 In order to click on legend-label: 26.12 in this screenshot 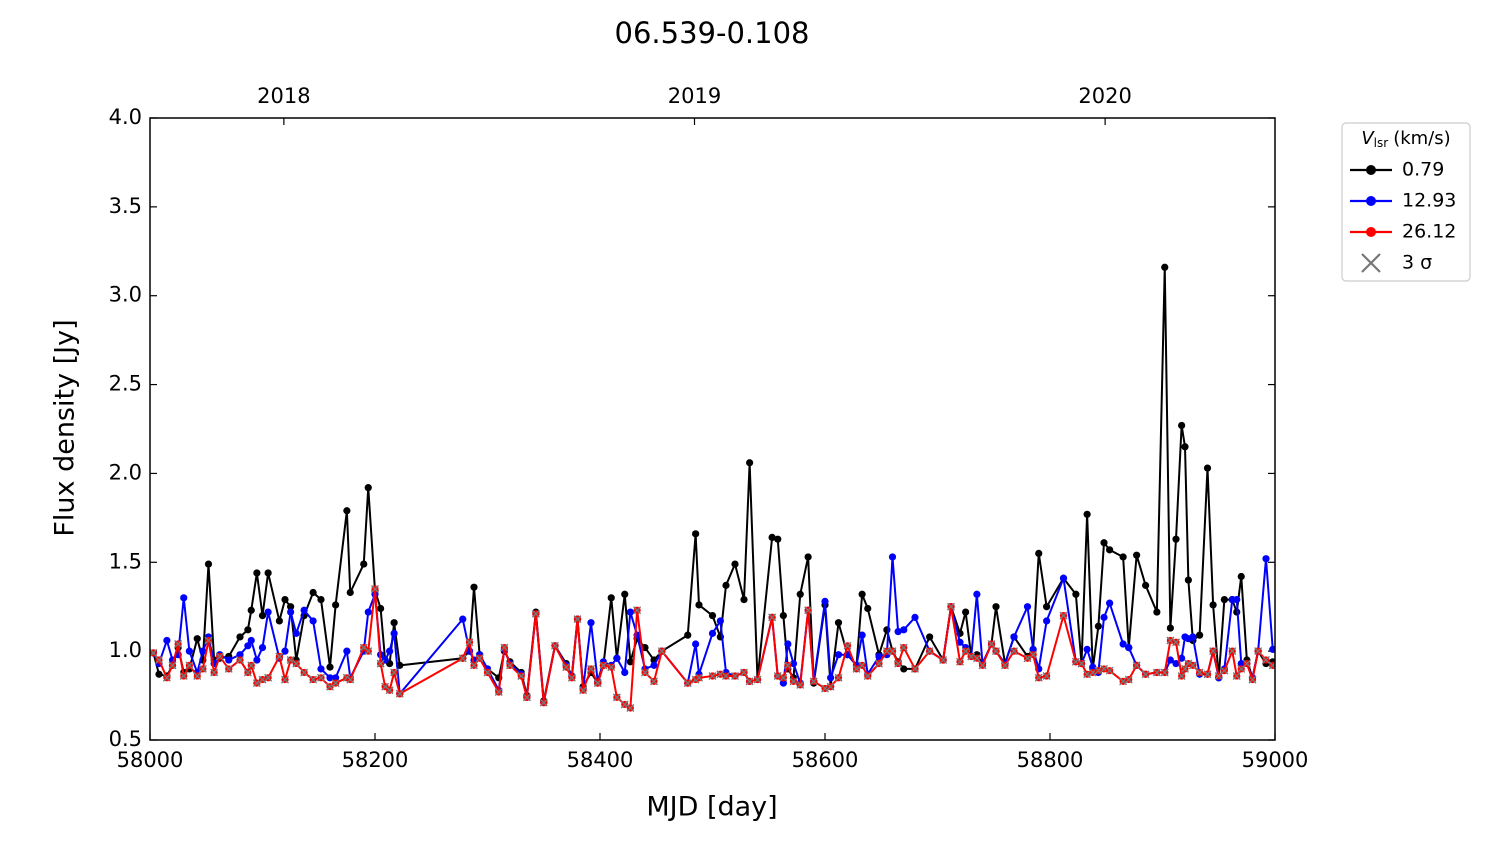, I will do `click(1429, 232)`.